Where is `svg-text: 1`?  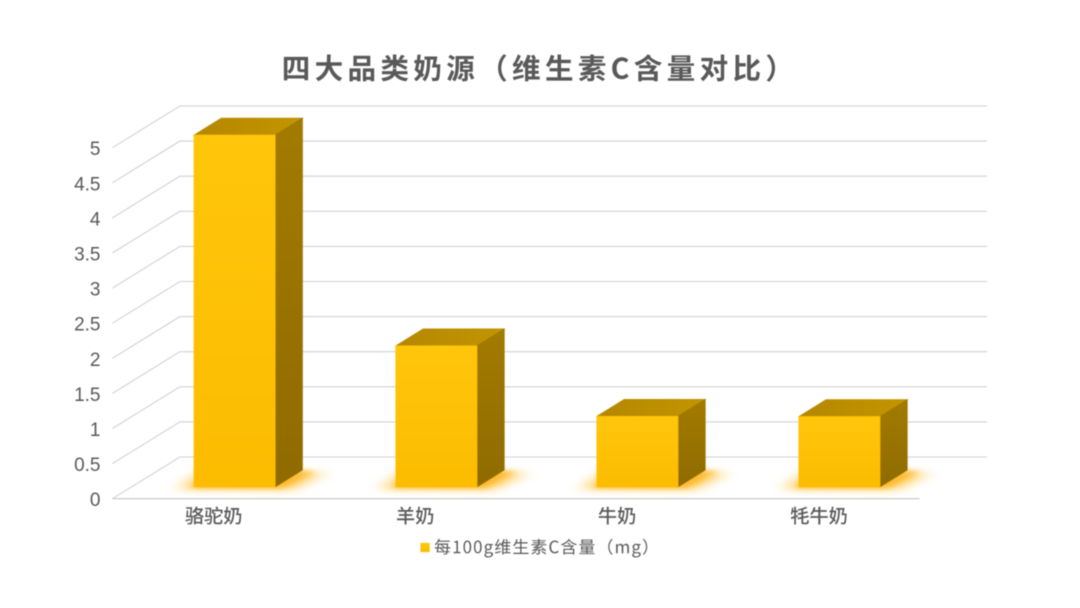 svg-text: 1 is located at coordinates (95, 430).